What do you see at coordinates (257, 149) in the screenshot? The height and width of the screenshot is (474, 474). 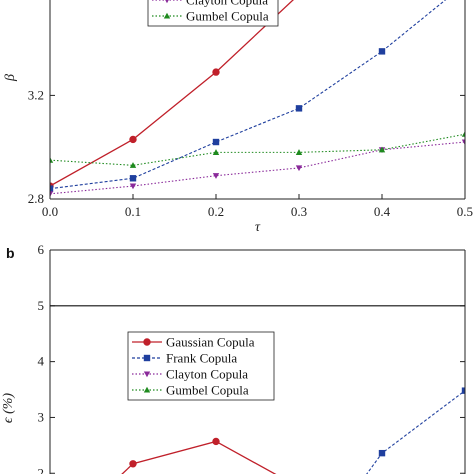 I see `panel-a-gumbel-line` at bounding box center [257, 149].